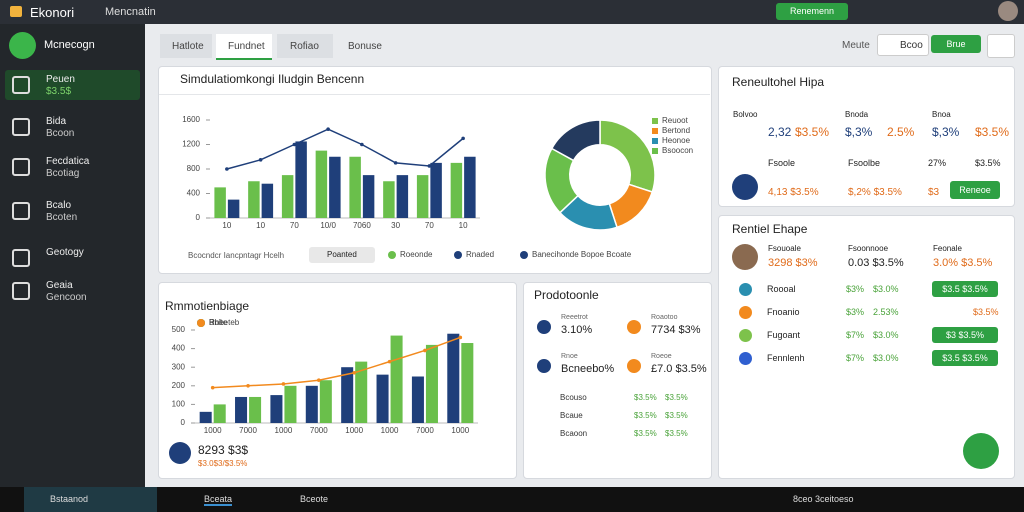 The height and width of the screenshot is (512, 1024). Describe the element at coordinates (911, 45) in the screenshot. I see `search-text: Bcoo` at that location.